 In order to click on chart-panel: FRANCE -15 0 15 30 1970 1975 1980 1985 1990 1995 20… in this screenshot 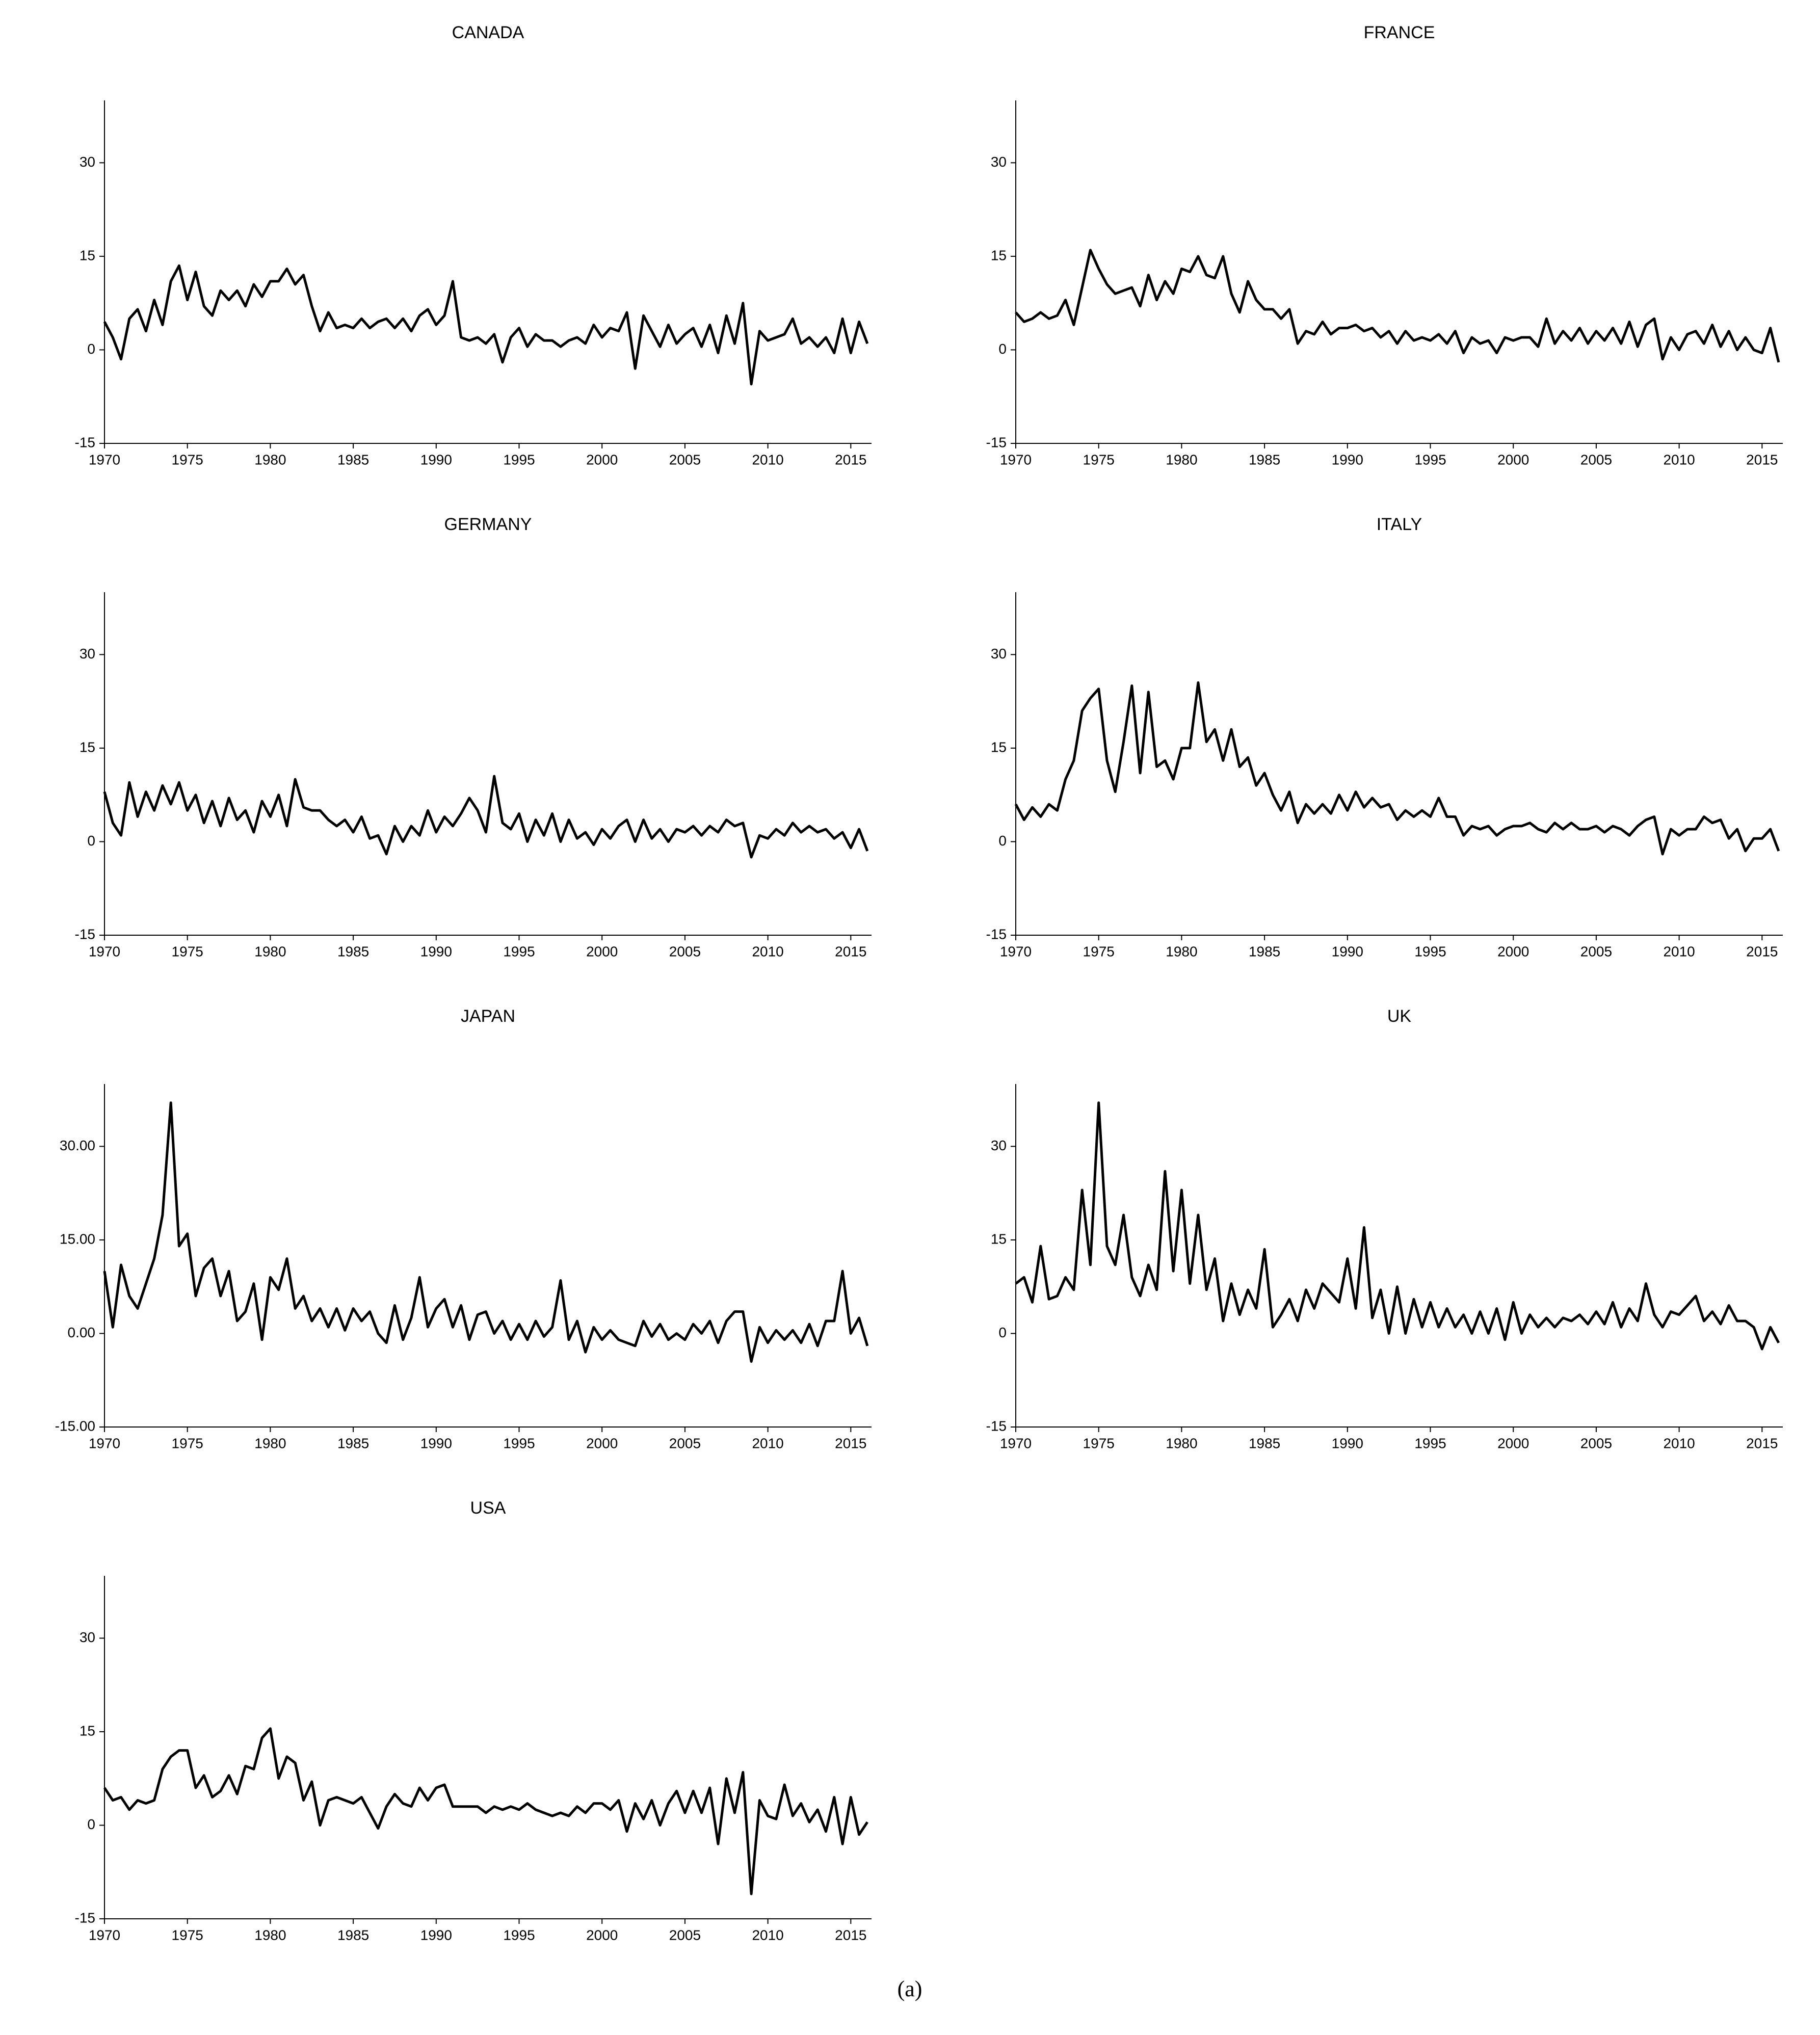, I will do `click(1384, 245)`.